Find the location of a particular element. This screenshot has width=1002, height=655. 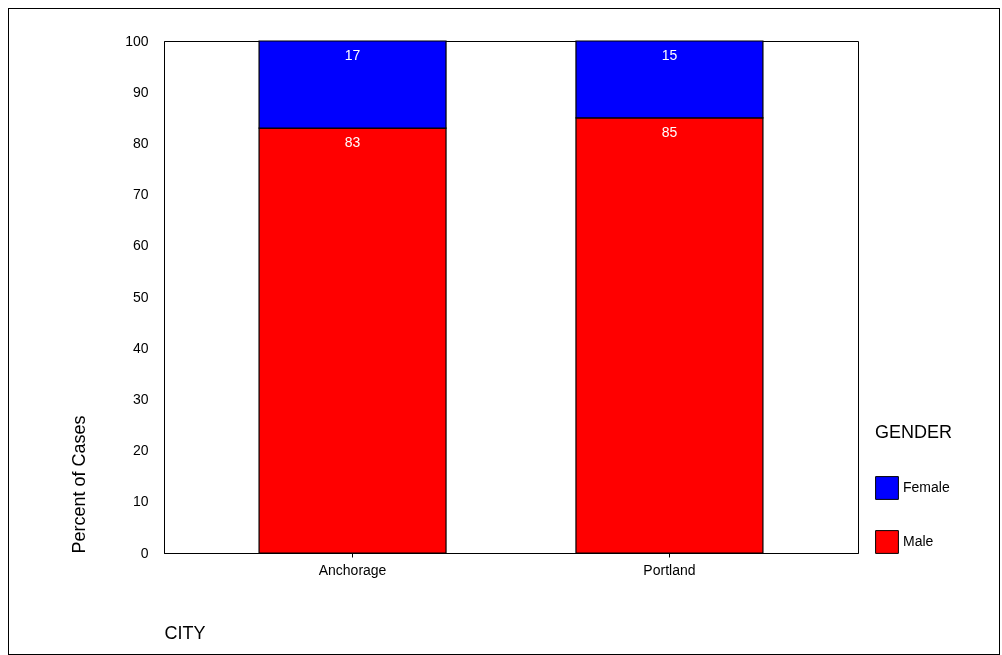

y-tick-label: 0 is located at coordinates (144, 552).